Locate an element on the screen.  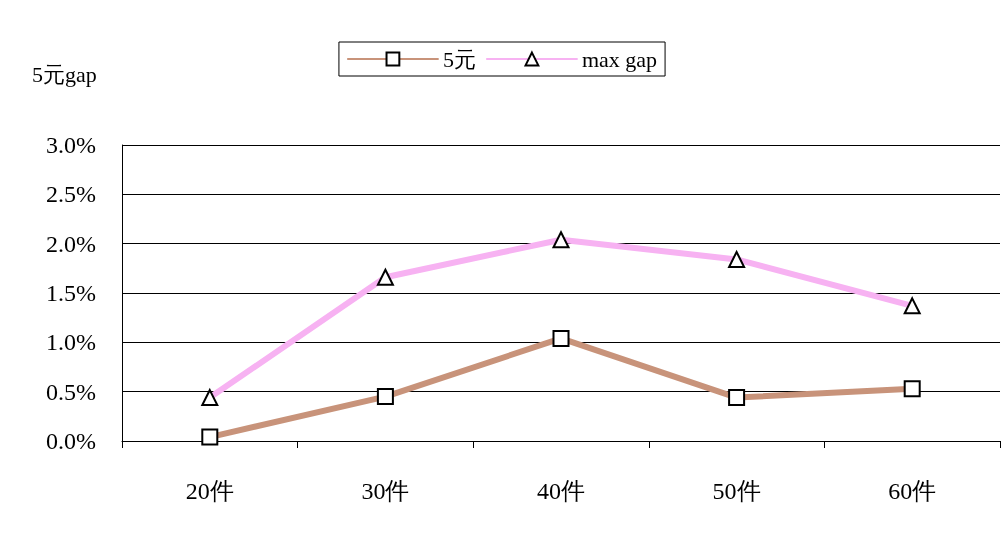
x-tick-label: 60件 is located at coordinates (912, 491).